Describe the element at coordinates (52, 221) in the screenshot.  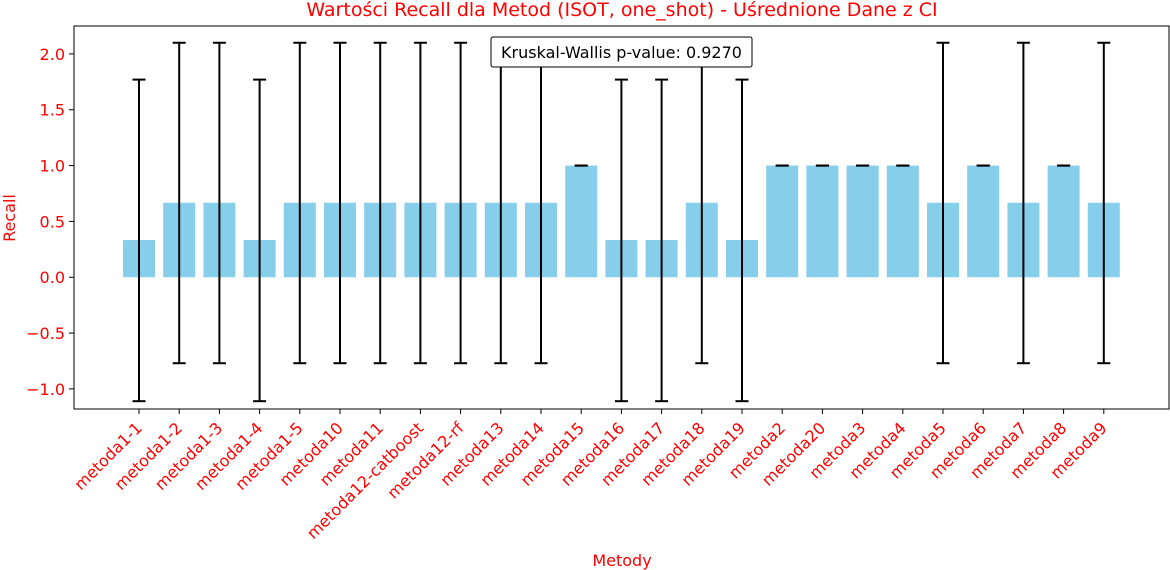
I see `y-tick-label: 0.5` at that location.